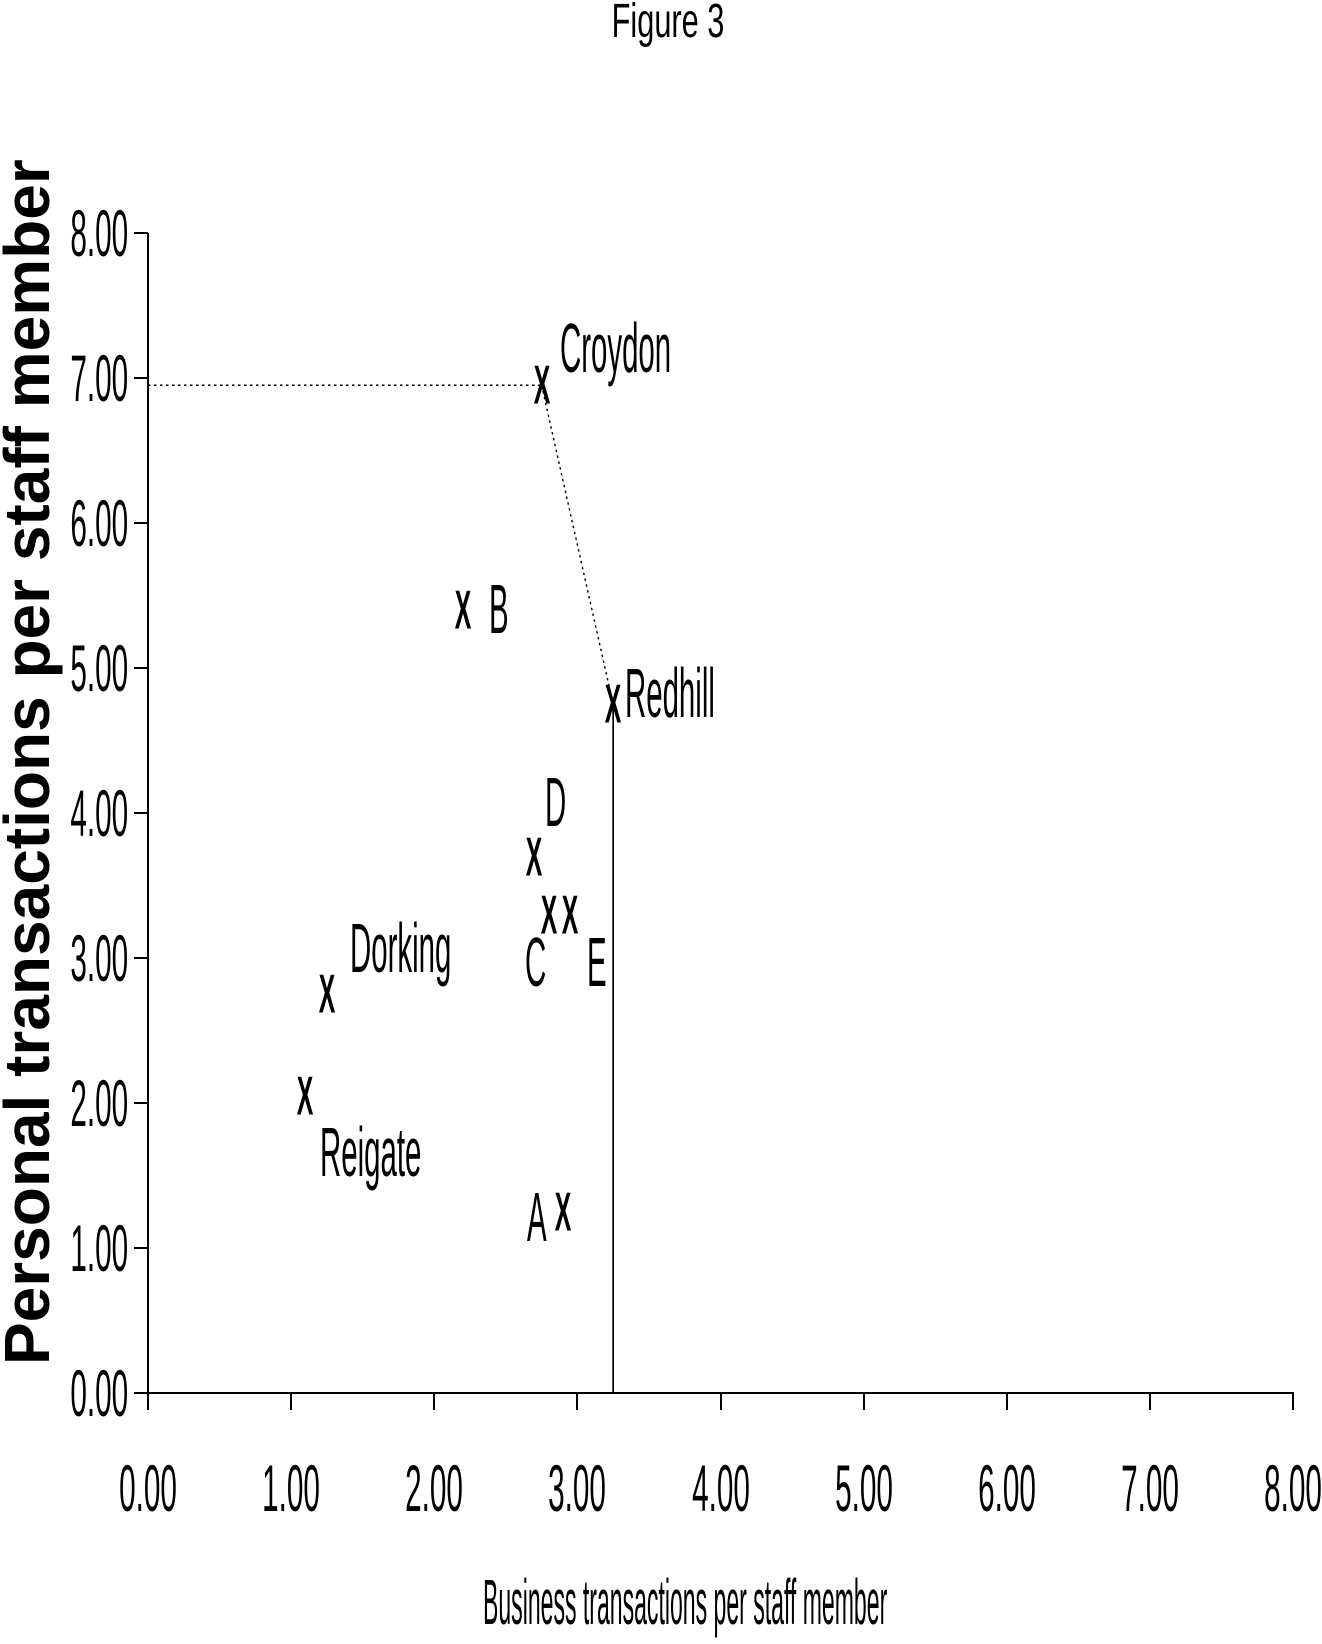 This screenshot has height=1644, width=1322. Describe the element at coordinates (99, 1103) in the screenshot. I see `y-tick-label: 2.00` at that location.